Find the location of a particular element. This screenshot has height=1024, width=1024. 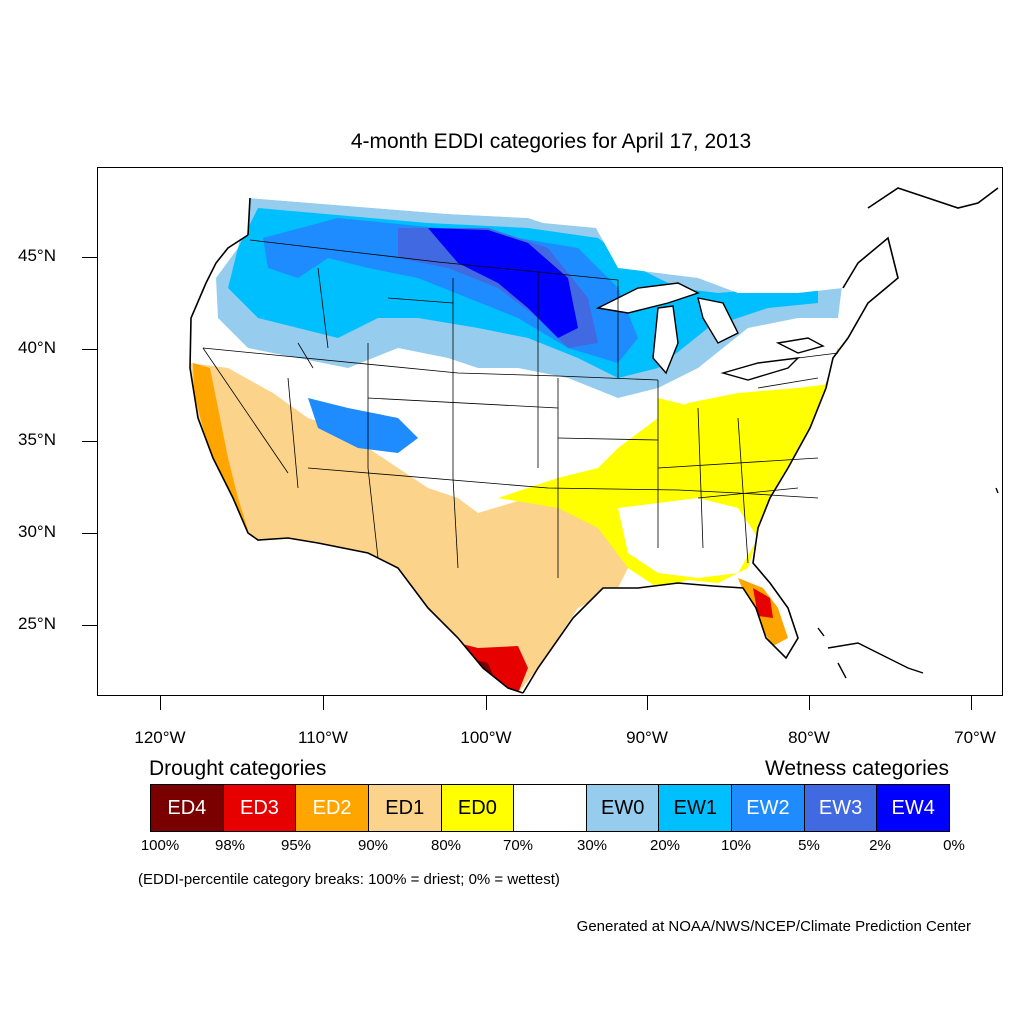

wetness-categories-title: Wetness categories is located at coordinates (856, 768).